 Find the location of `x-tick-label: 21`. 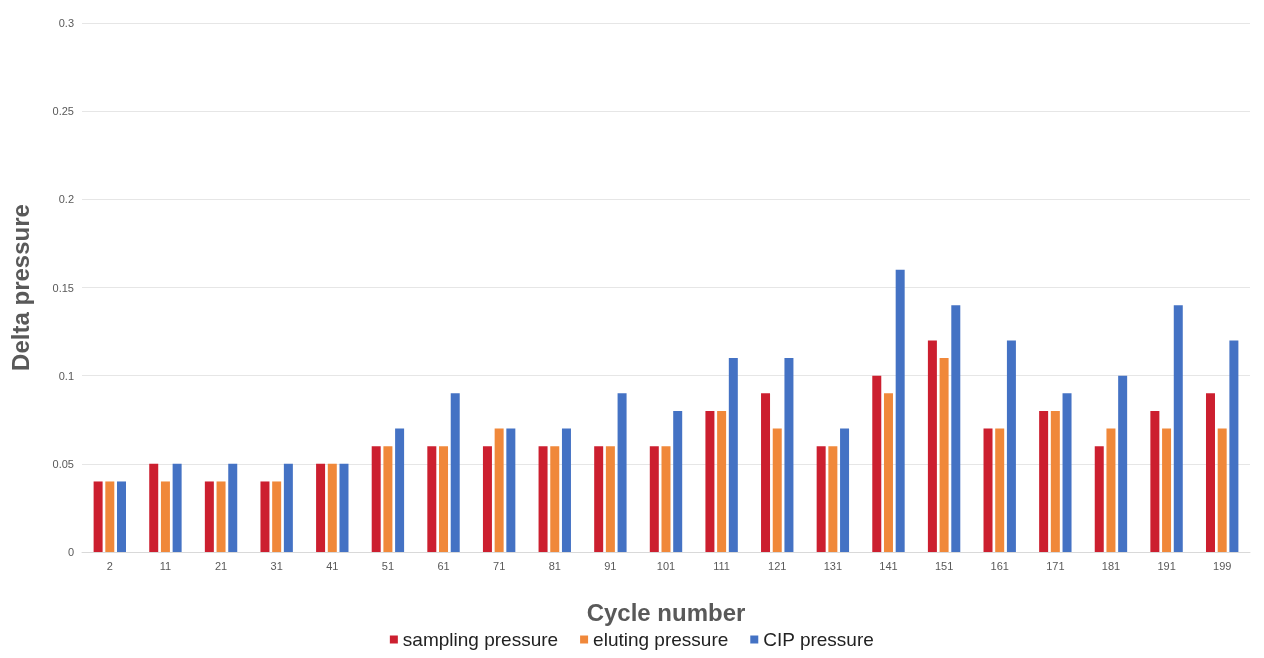

x-tick-label: 21 is located at coordinates (221, 565).